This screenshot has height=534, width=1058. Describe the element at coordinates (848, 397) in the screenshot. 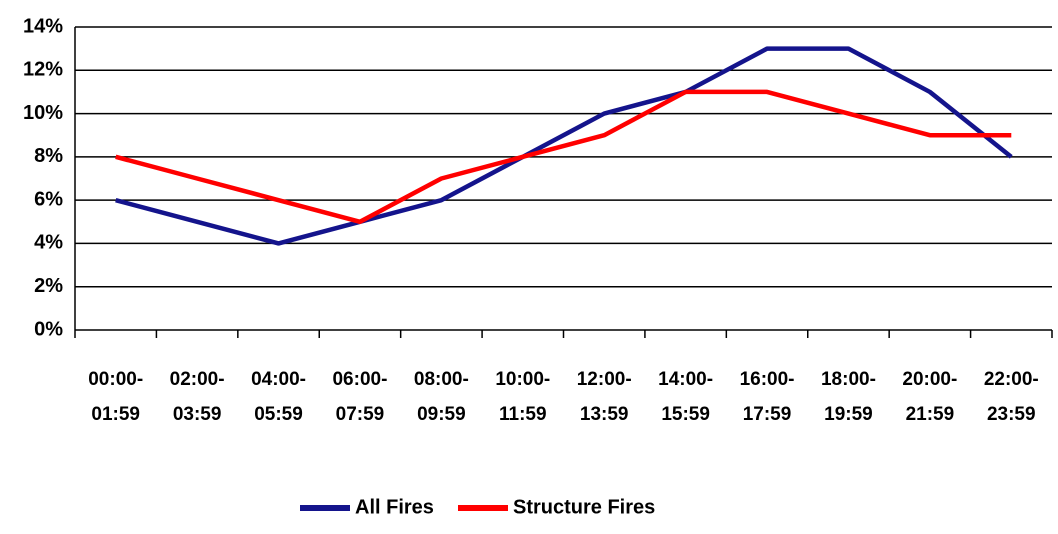

I see `x-tick-label: 18:00-19:59` at that location.